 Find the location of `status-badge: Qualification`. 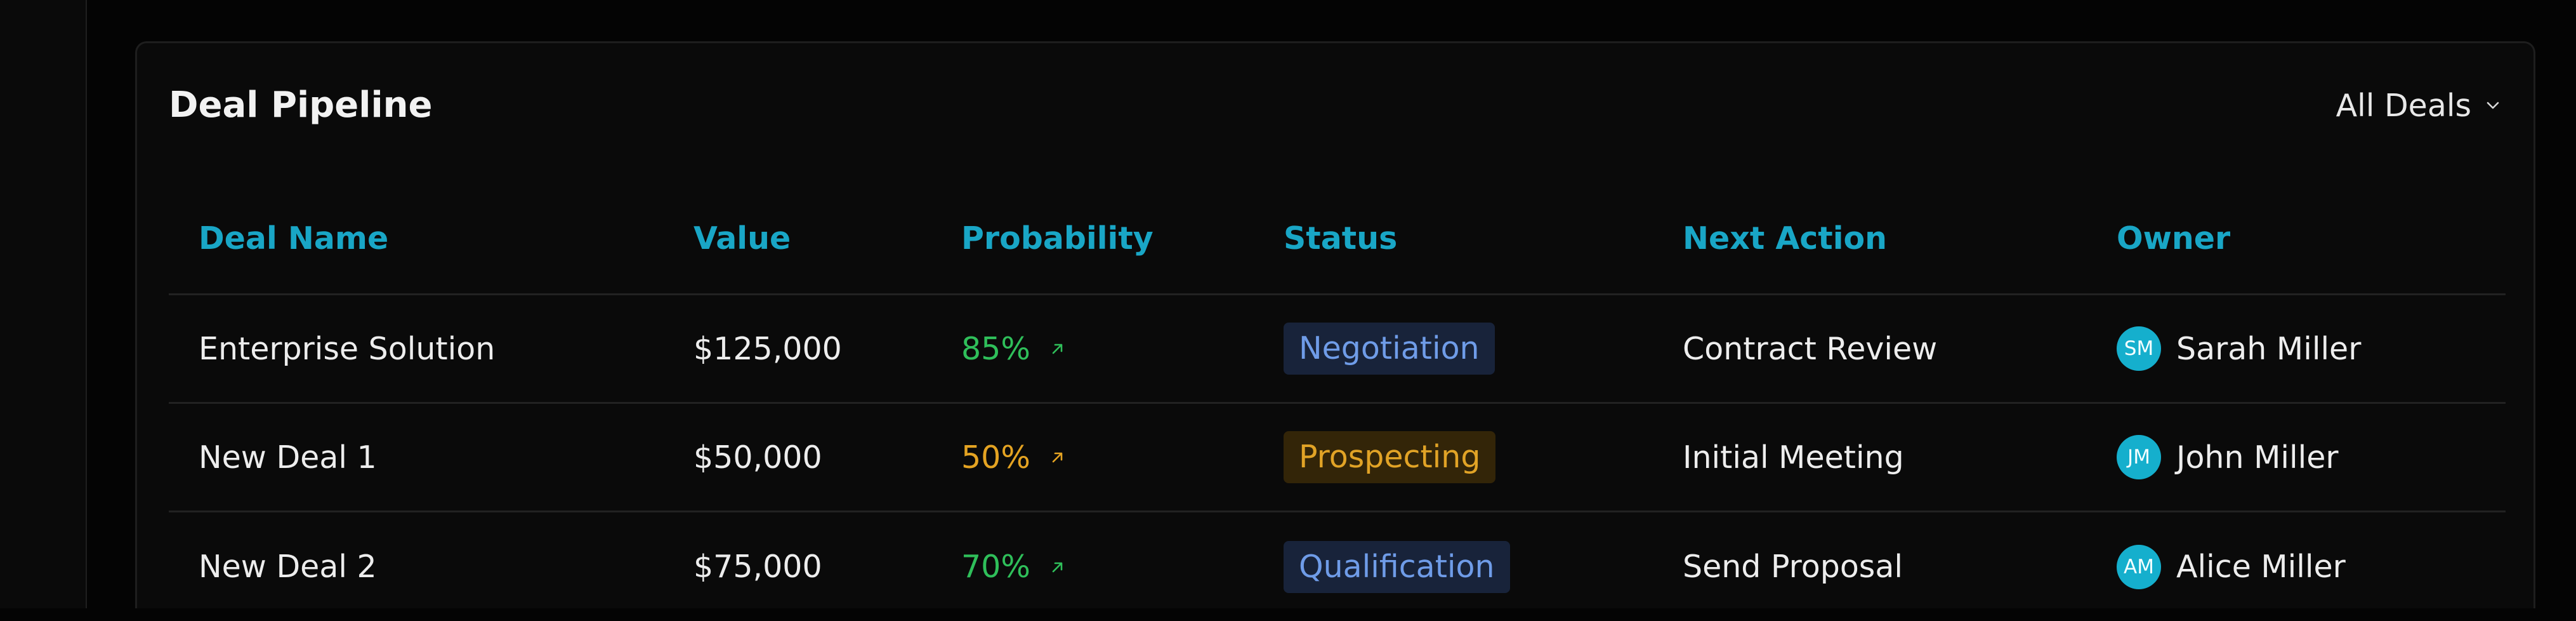

status-badge: Qualification is located at coordinates (1397, 566).